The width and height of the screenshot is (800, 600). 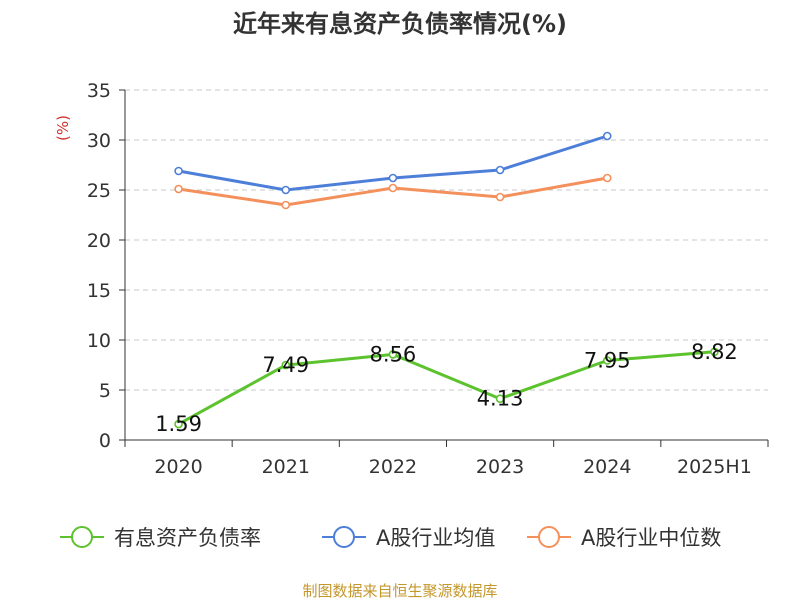 I want to click on legend-item: 有息资产负债率, so click(x=160, y=538).